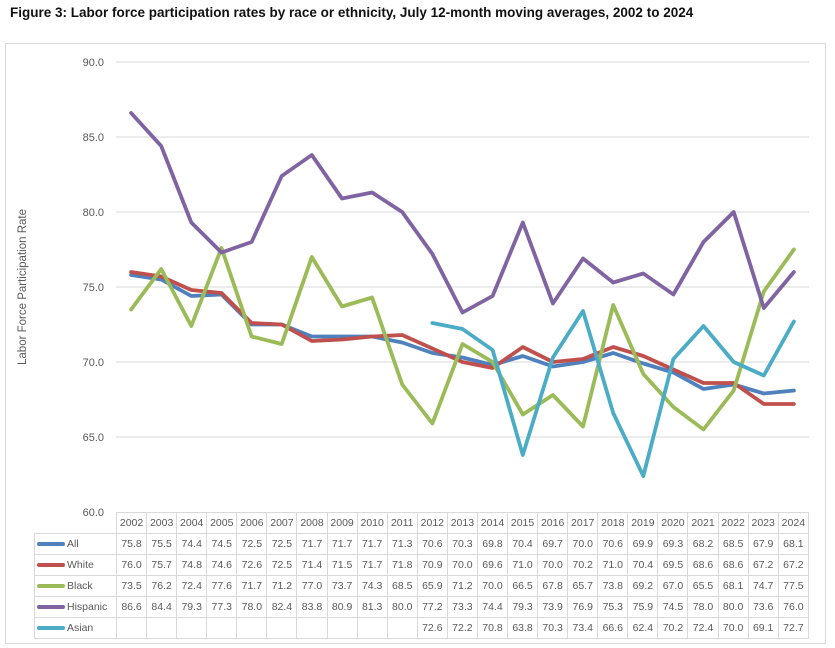 The width and height of the screenshot is (835, 648). I want to click on y-tick-label: 85.0, so click(93, 138).